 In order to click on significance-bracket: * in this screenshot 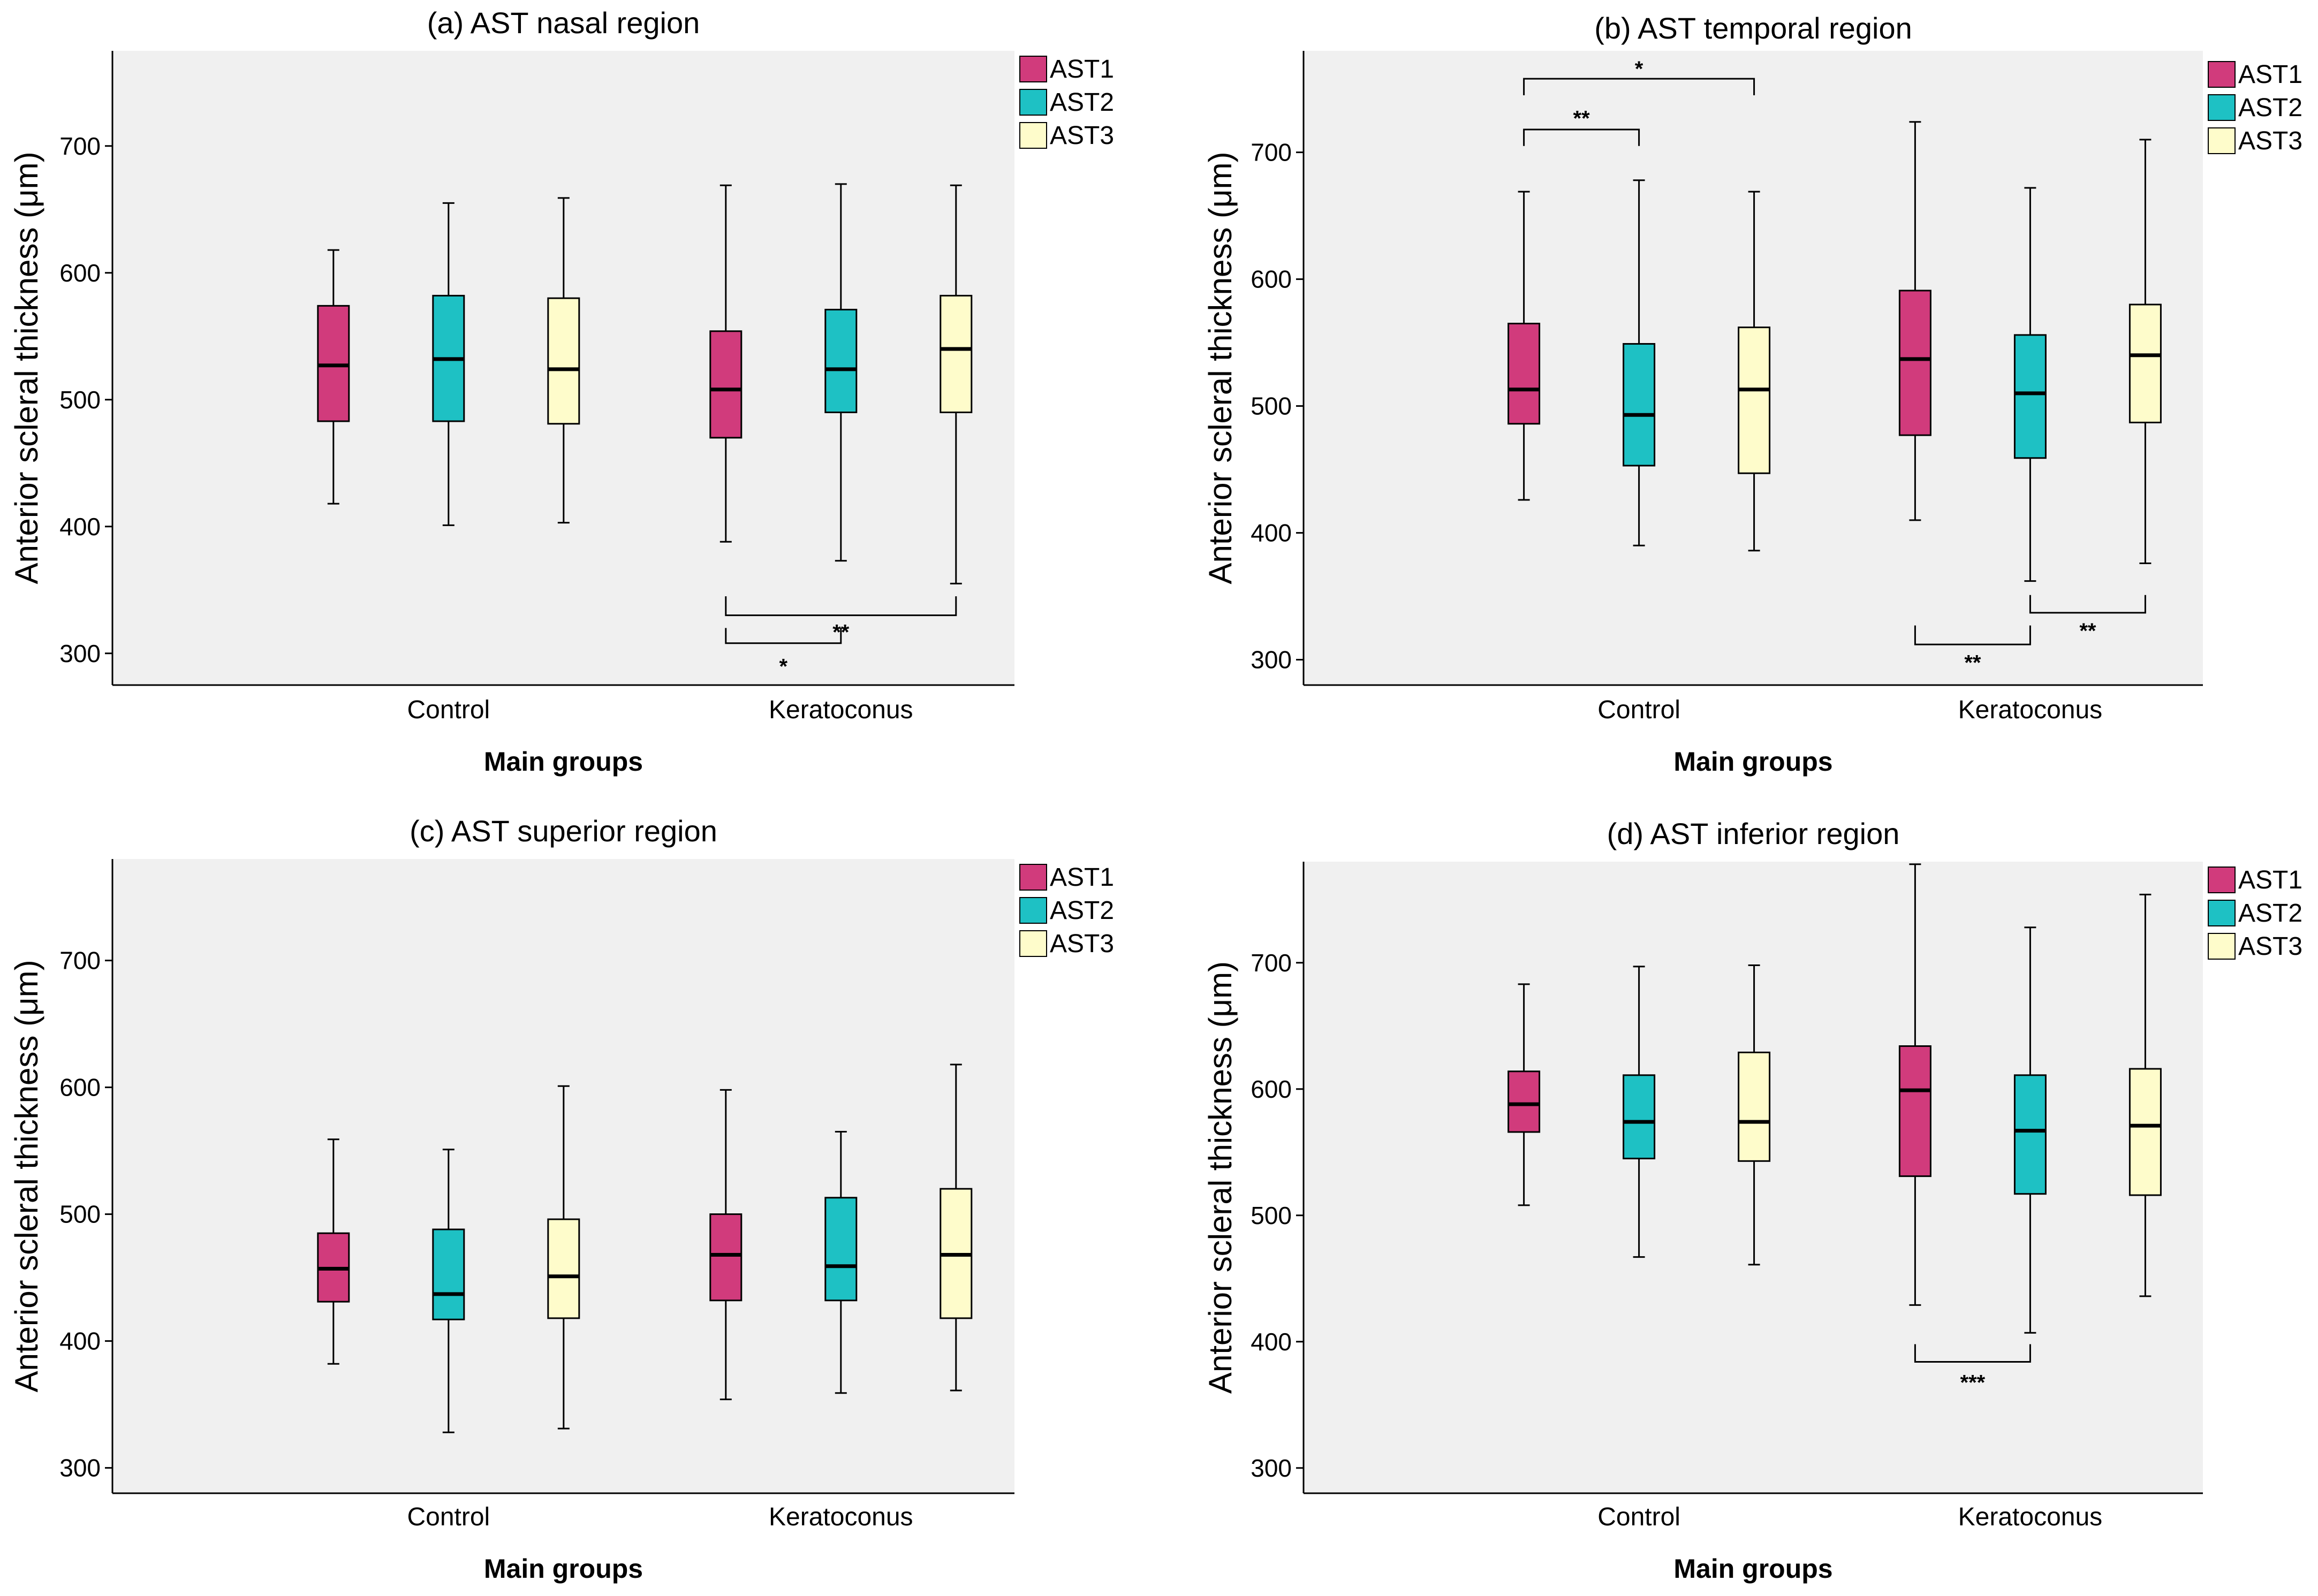, I will do `click(1639, 76)`.